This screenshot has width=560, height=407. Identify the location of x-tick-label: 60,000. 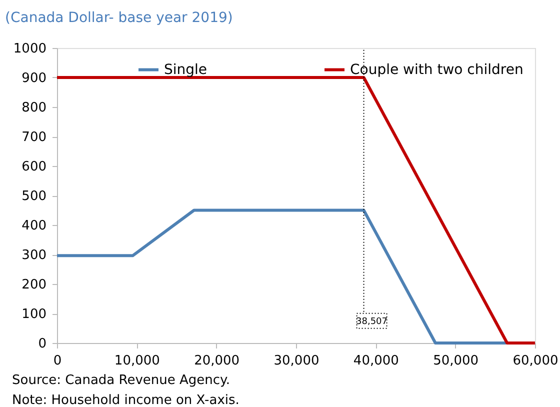
(535, 361).